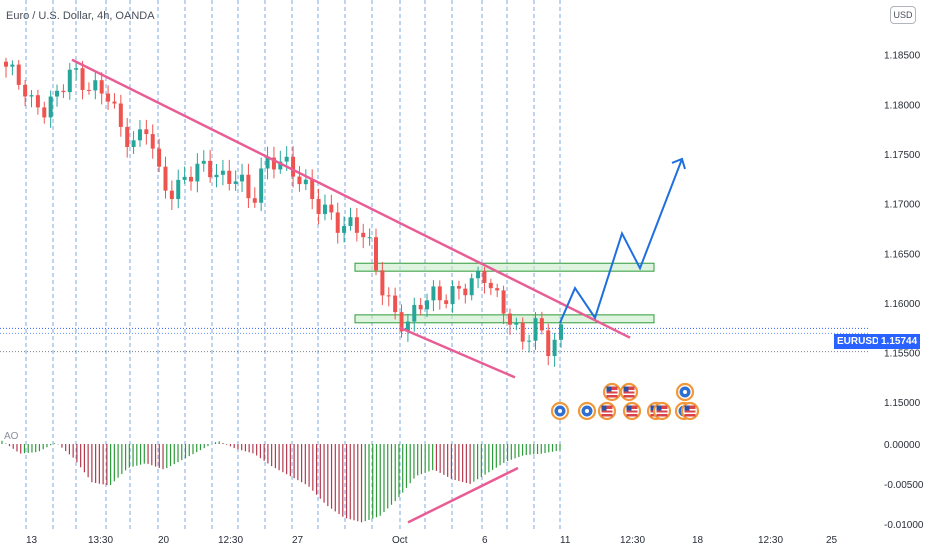 Image resolution: width=932 pixels, height=550 pixels. Describe the element at coordinates (903, 15) in the screenshot. I see `currency-button: USD` at that location.